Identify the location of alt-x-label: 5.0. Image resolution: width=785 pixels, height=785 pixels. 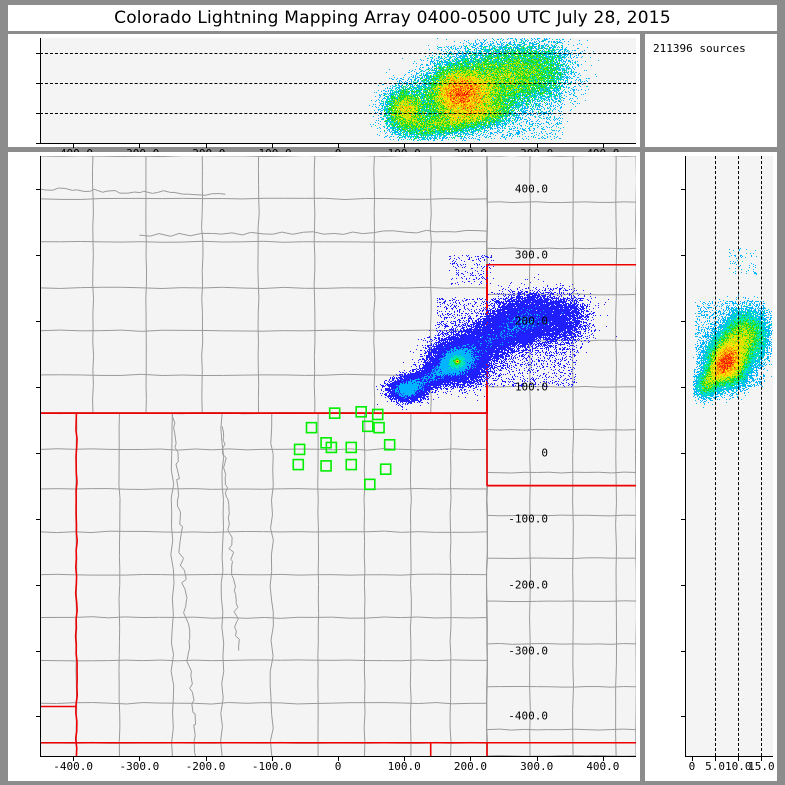
(715, 766).